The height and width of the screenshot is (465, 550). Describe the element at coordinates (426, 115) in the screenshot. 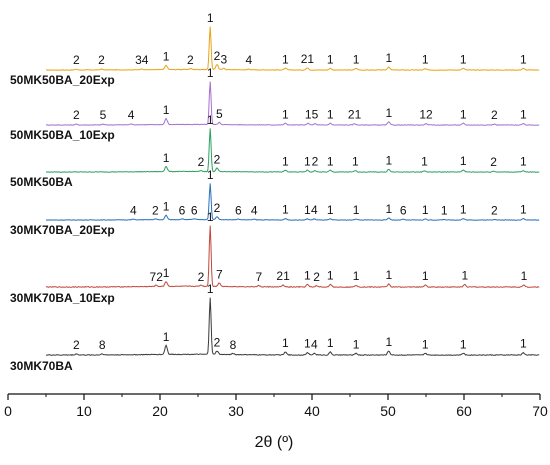

I see `peak-label: 12` at that location.